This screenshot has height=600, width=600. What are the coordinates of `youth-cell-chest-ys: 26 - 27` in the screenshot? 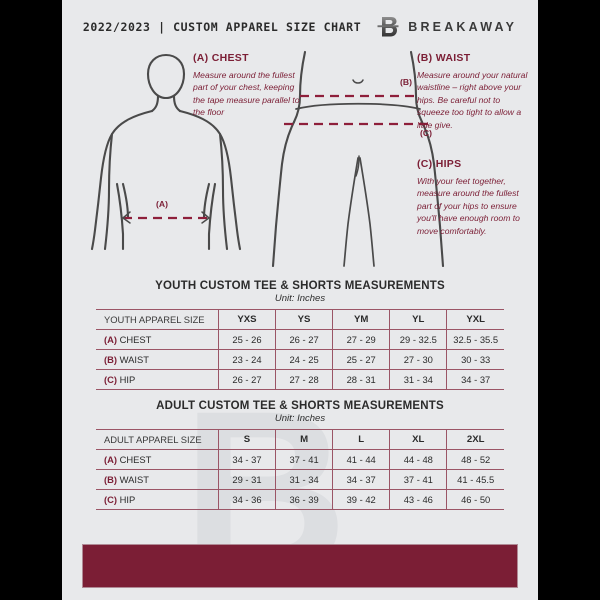 It's located at (304, 339).